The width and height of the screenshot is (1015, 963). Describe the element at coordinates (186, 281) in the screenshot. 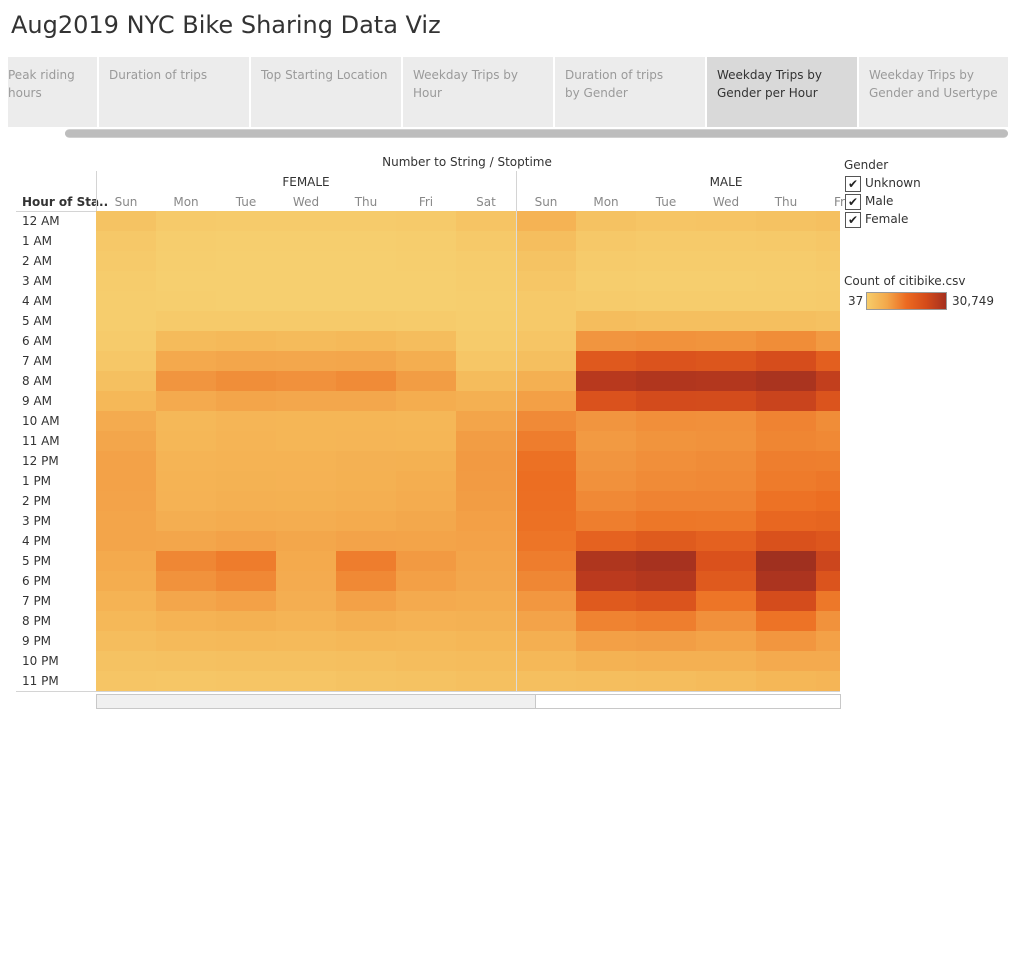

I see `heatmap-cell-female-mon-3am` at that location.